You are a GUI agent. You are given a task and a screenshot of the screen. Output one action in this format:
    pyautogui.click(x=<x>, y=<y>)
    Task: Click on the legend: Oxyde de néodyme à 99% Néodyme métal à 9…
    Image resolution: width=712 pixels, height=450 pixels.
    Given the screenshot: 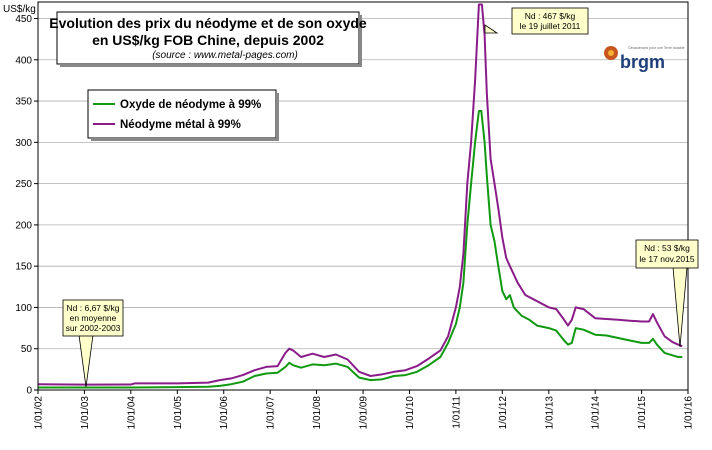 What is the action you would take?
    pyautogui.click(x=183, y=115)
    